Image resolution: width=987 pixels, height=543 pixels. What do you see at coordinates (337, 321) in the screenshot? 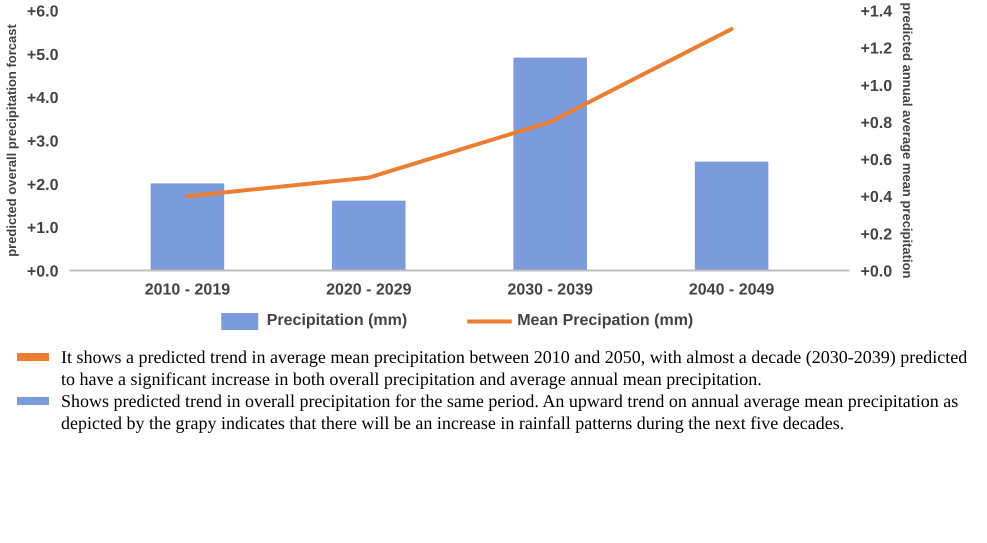
I see `legend-label: Precipitation (mm)` at bounding box center [337, 321].